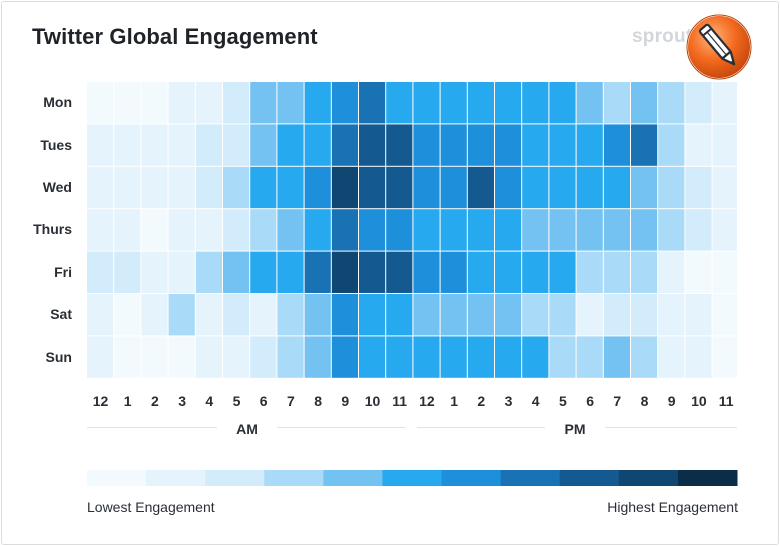  I want to click on column-label-7: 7, so click(290, 401).